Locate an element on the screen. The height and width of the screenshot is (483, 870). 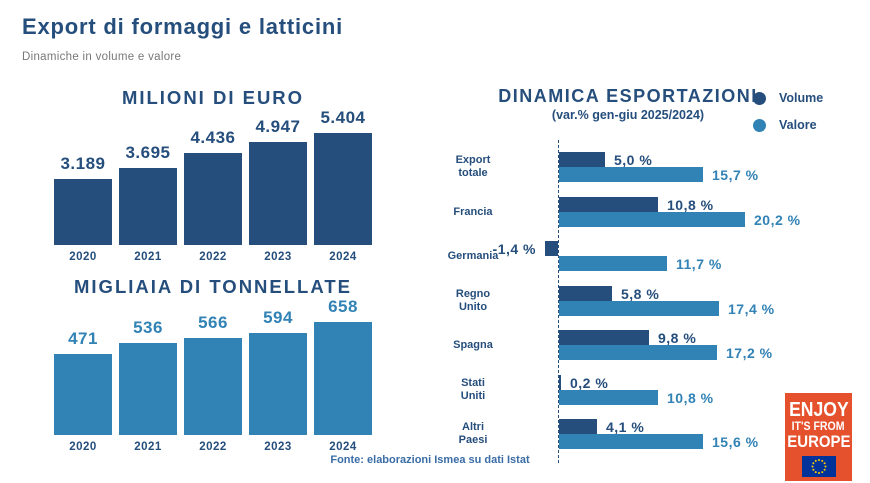
valore-bar-germania is located at coordinates (613, 263).